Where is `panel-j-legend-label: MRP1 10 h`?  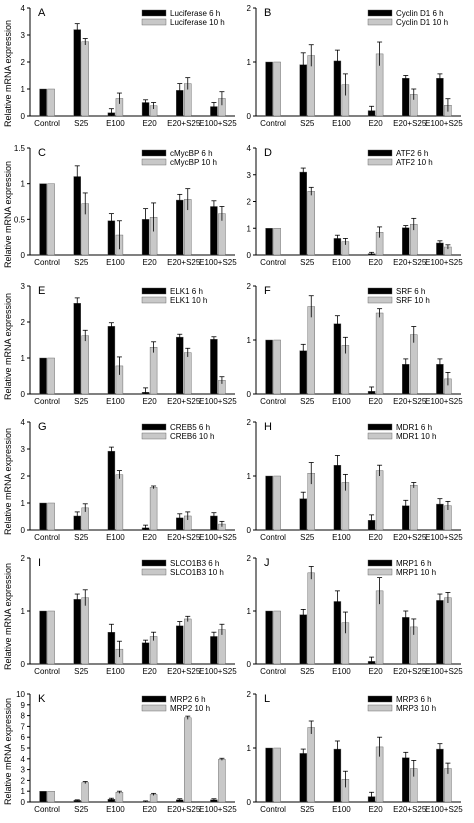 panel-j-legend-label: MRP1 10 h is located at coordinates (416, 572).